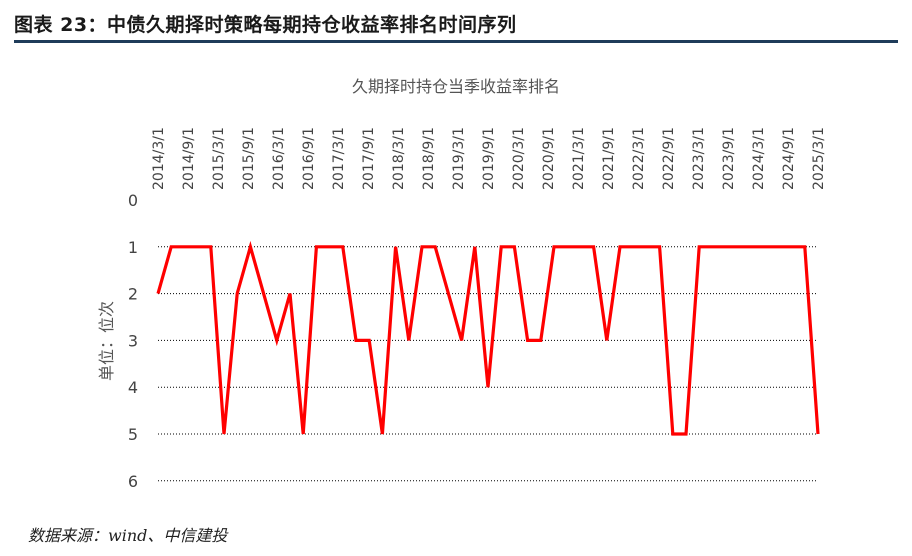 The image size is (912, 556). Describe the element at coordinates (519, 158) in the screenshot. I see `x-tick-label: 2020/3/1` at that location.